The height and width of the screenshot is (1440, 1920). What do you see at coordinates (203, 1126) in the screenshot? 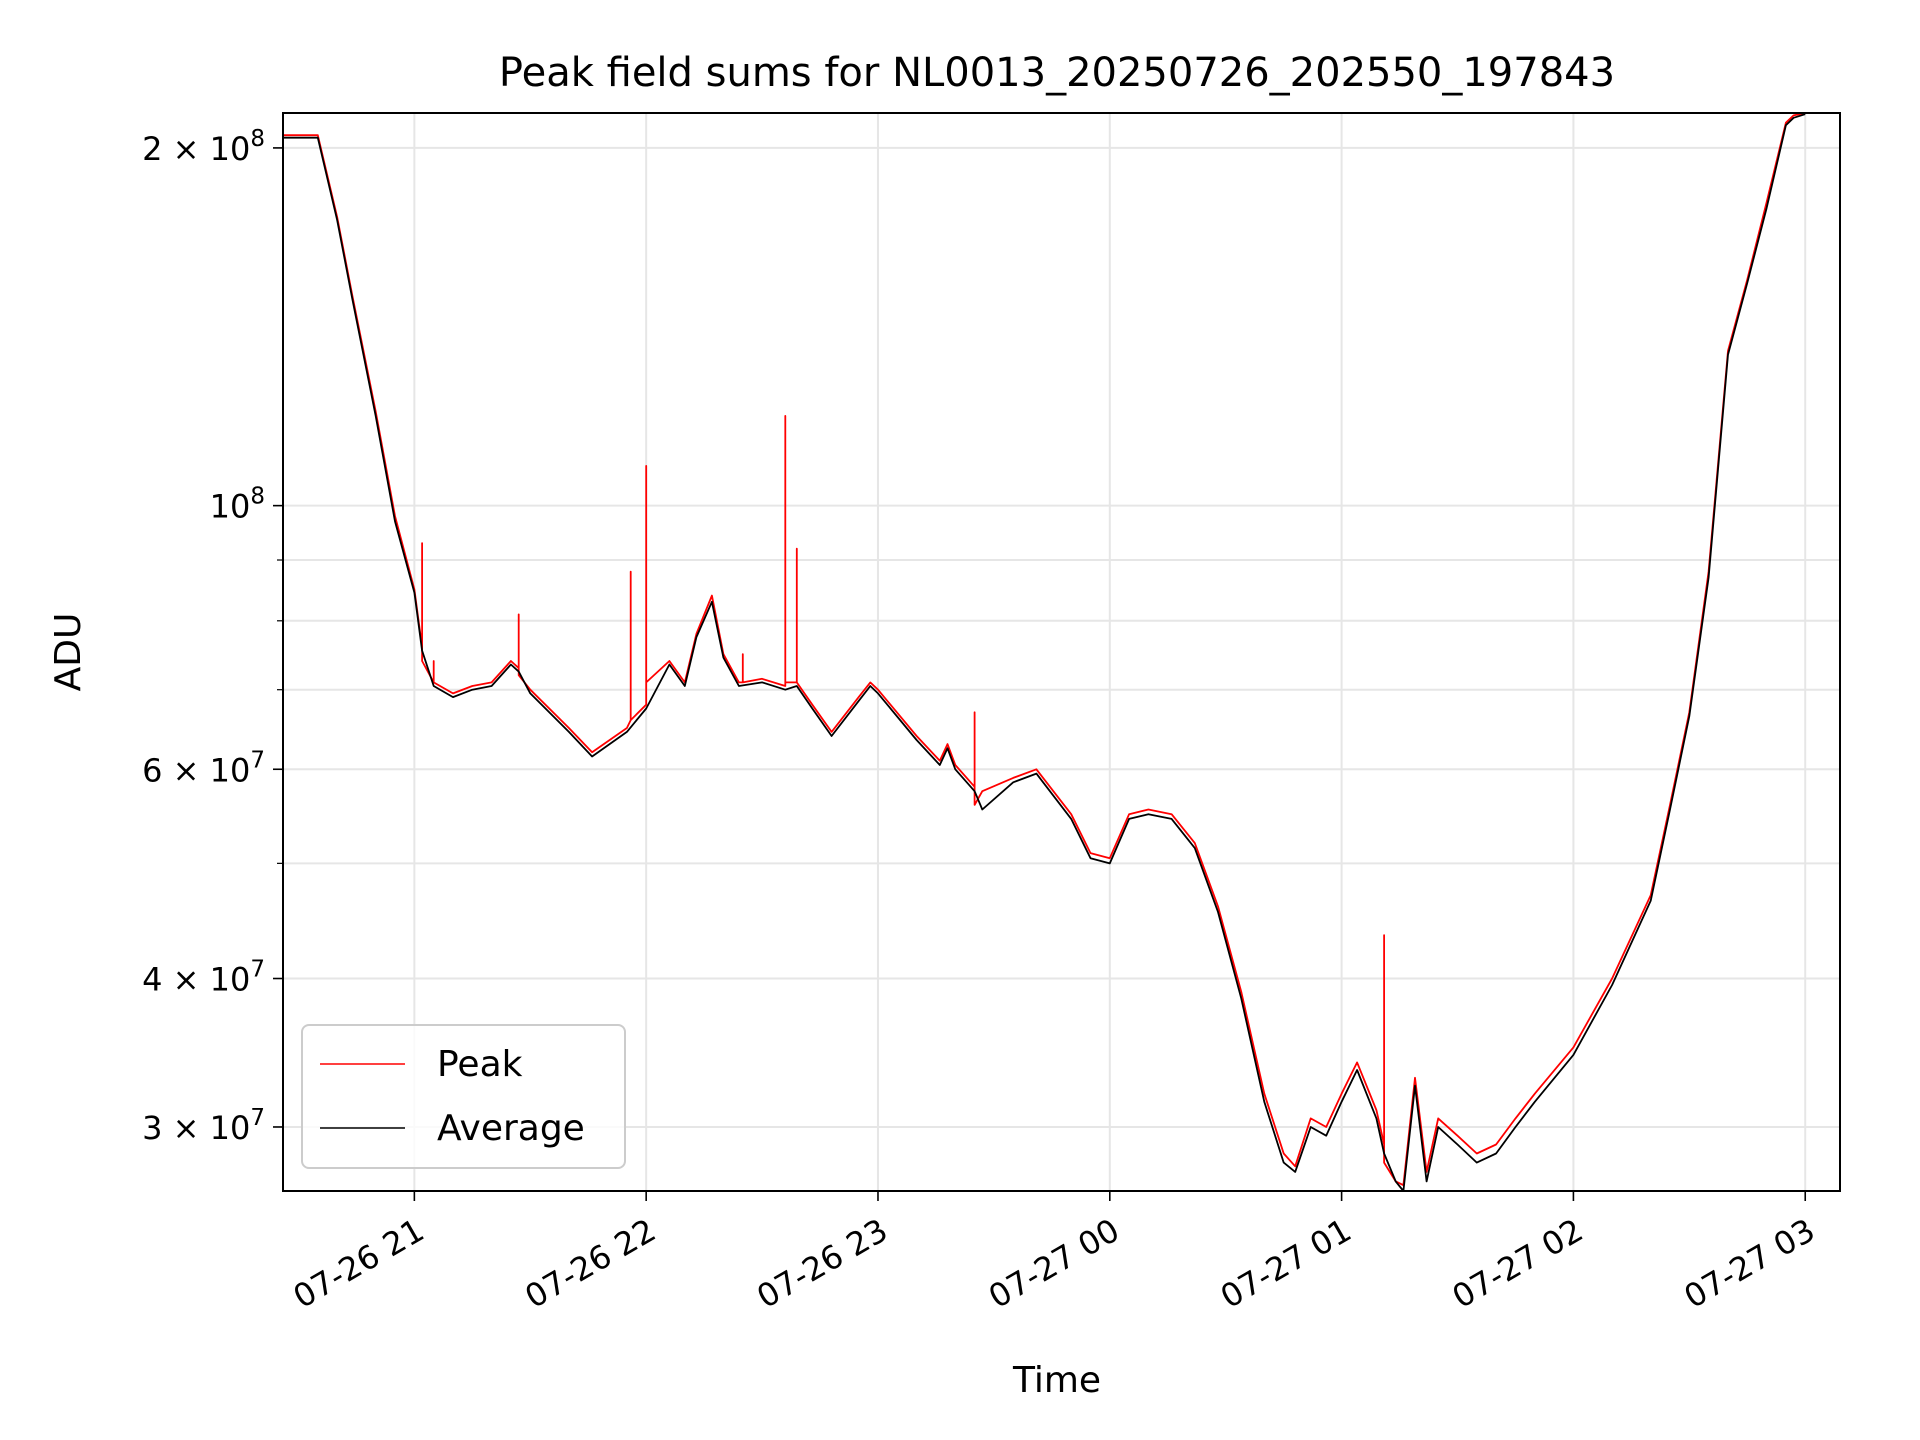
I see `y-tick-label: 3 × 107` at bounding box center [203, 1126].